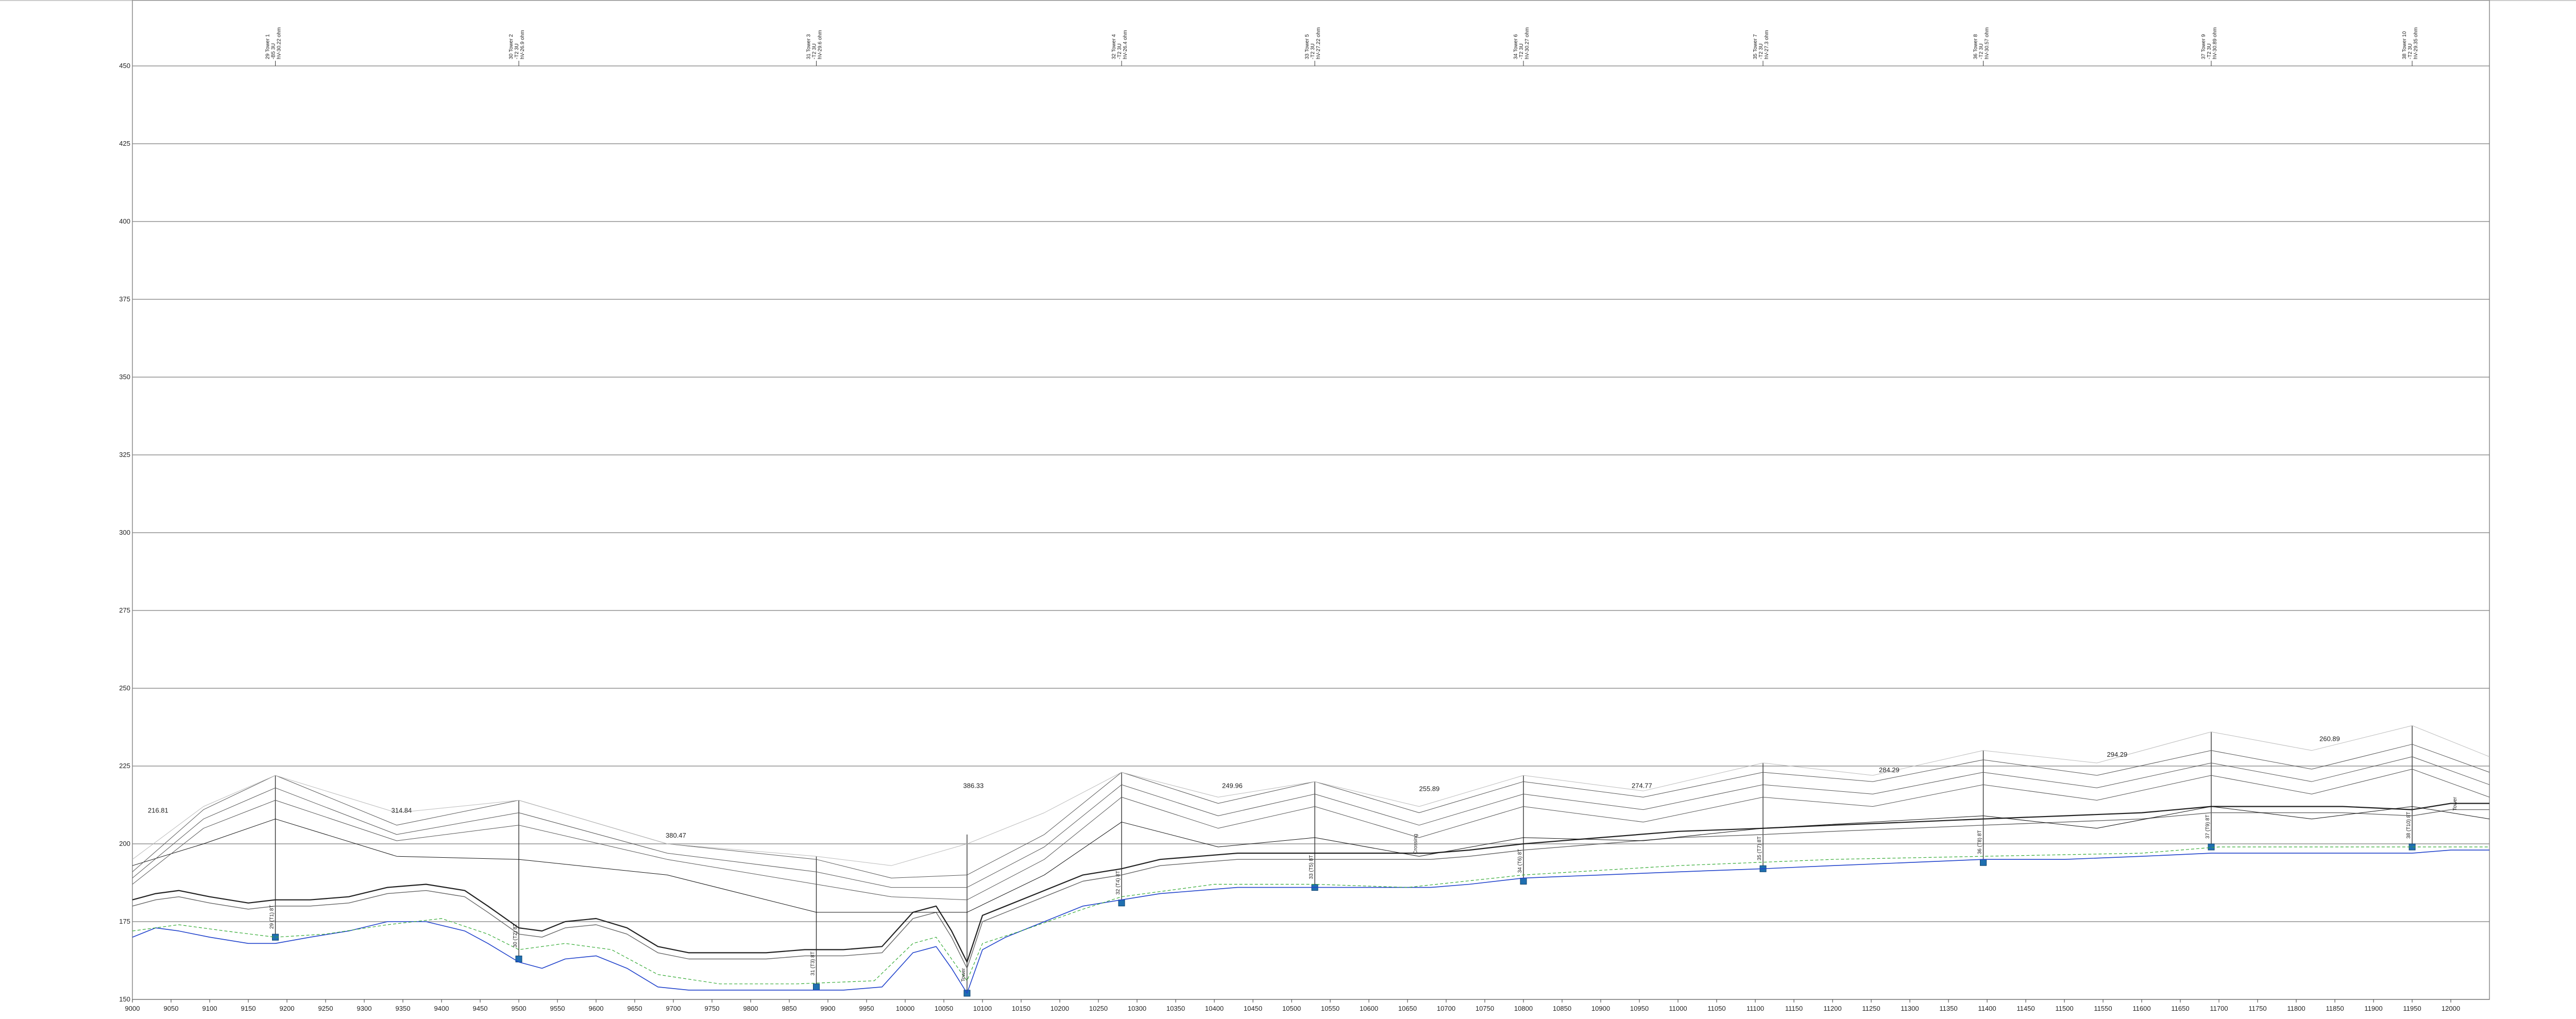 The width and height of the screenshot is (2576, 1019). I want to click on y-tick-label-left: 250, so click(124, 688).